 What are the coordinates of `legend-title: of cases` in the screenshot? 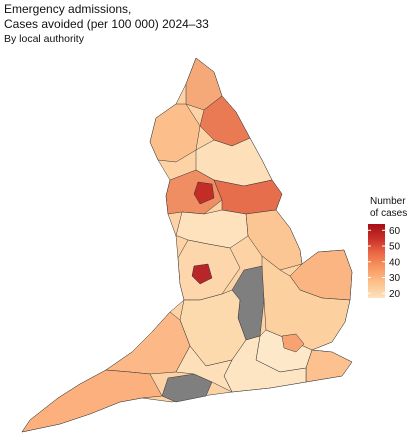 It's located at (388, 213).